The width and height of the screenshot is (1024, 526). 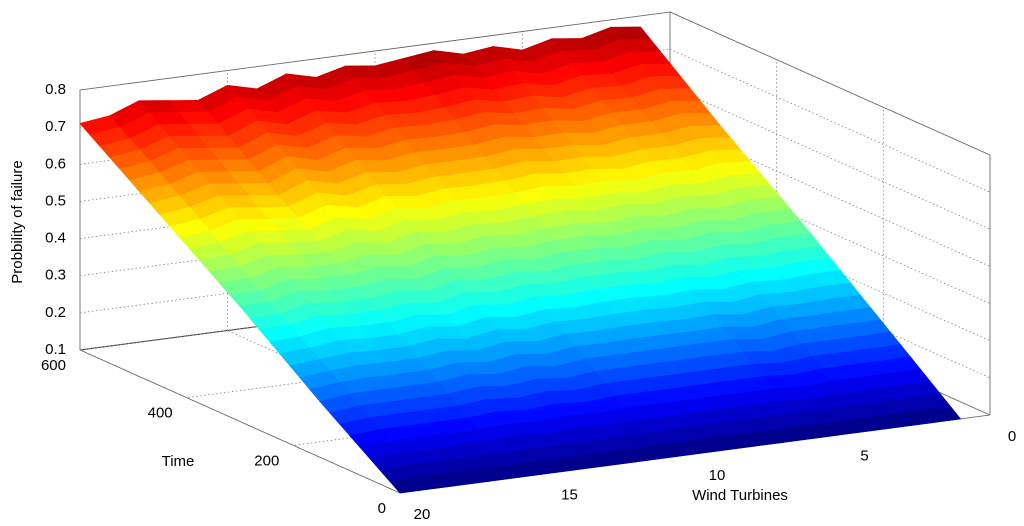 I want to click on y-axis-label: Time, so click(x=178, y=461).